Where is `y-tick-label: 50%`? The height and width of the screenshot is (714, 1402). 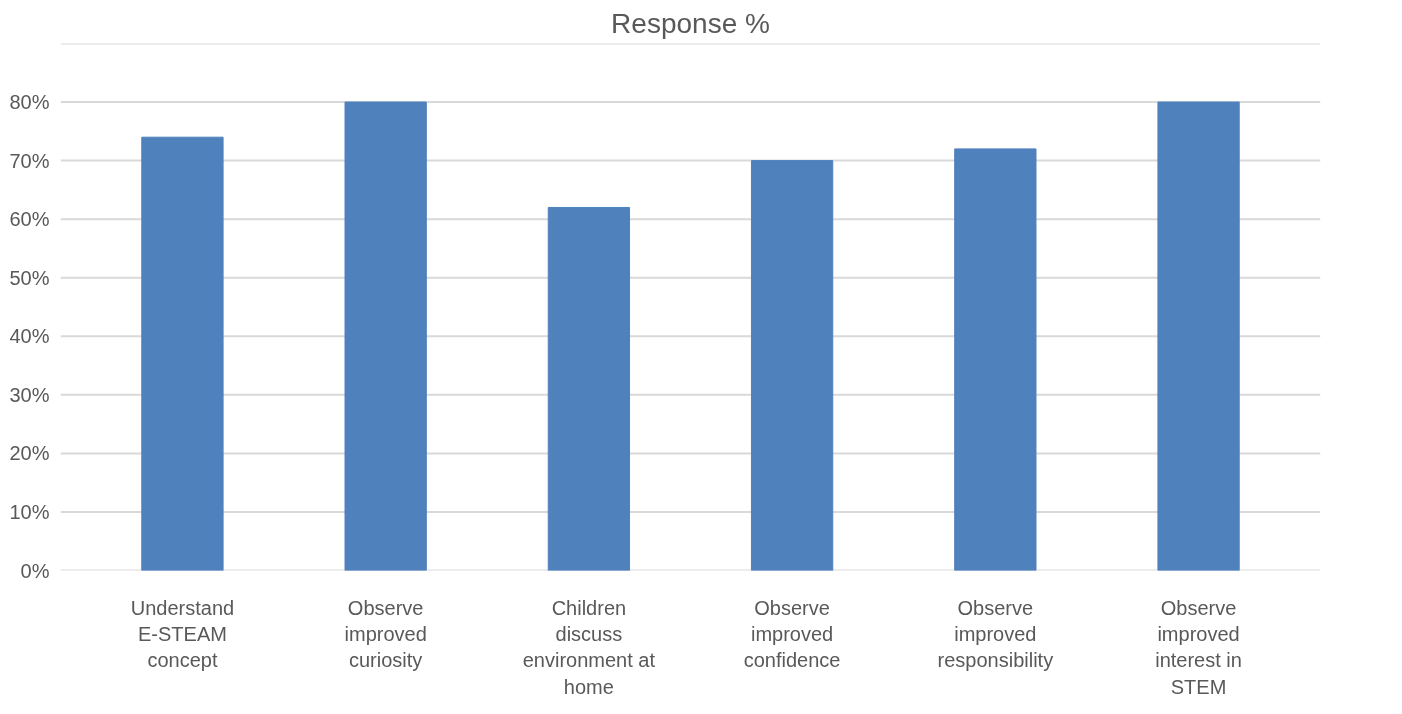
y-tick-label: 50% is located at coordinates (29, 277).